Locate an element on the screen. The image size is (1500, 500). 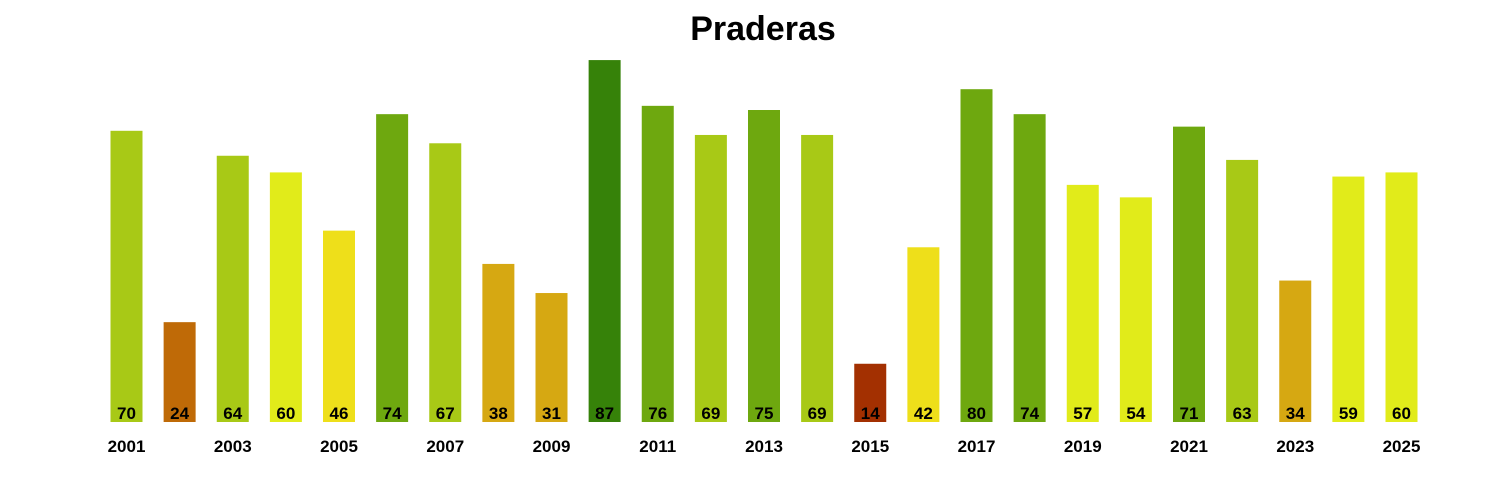
bar-2013 is located at coordinates (764, 266).